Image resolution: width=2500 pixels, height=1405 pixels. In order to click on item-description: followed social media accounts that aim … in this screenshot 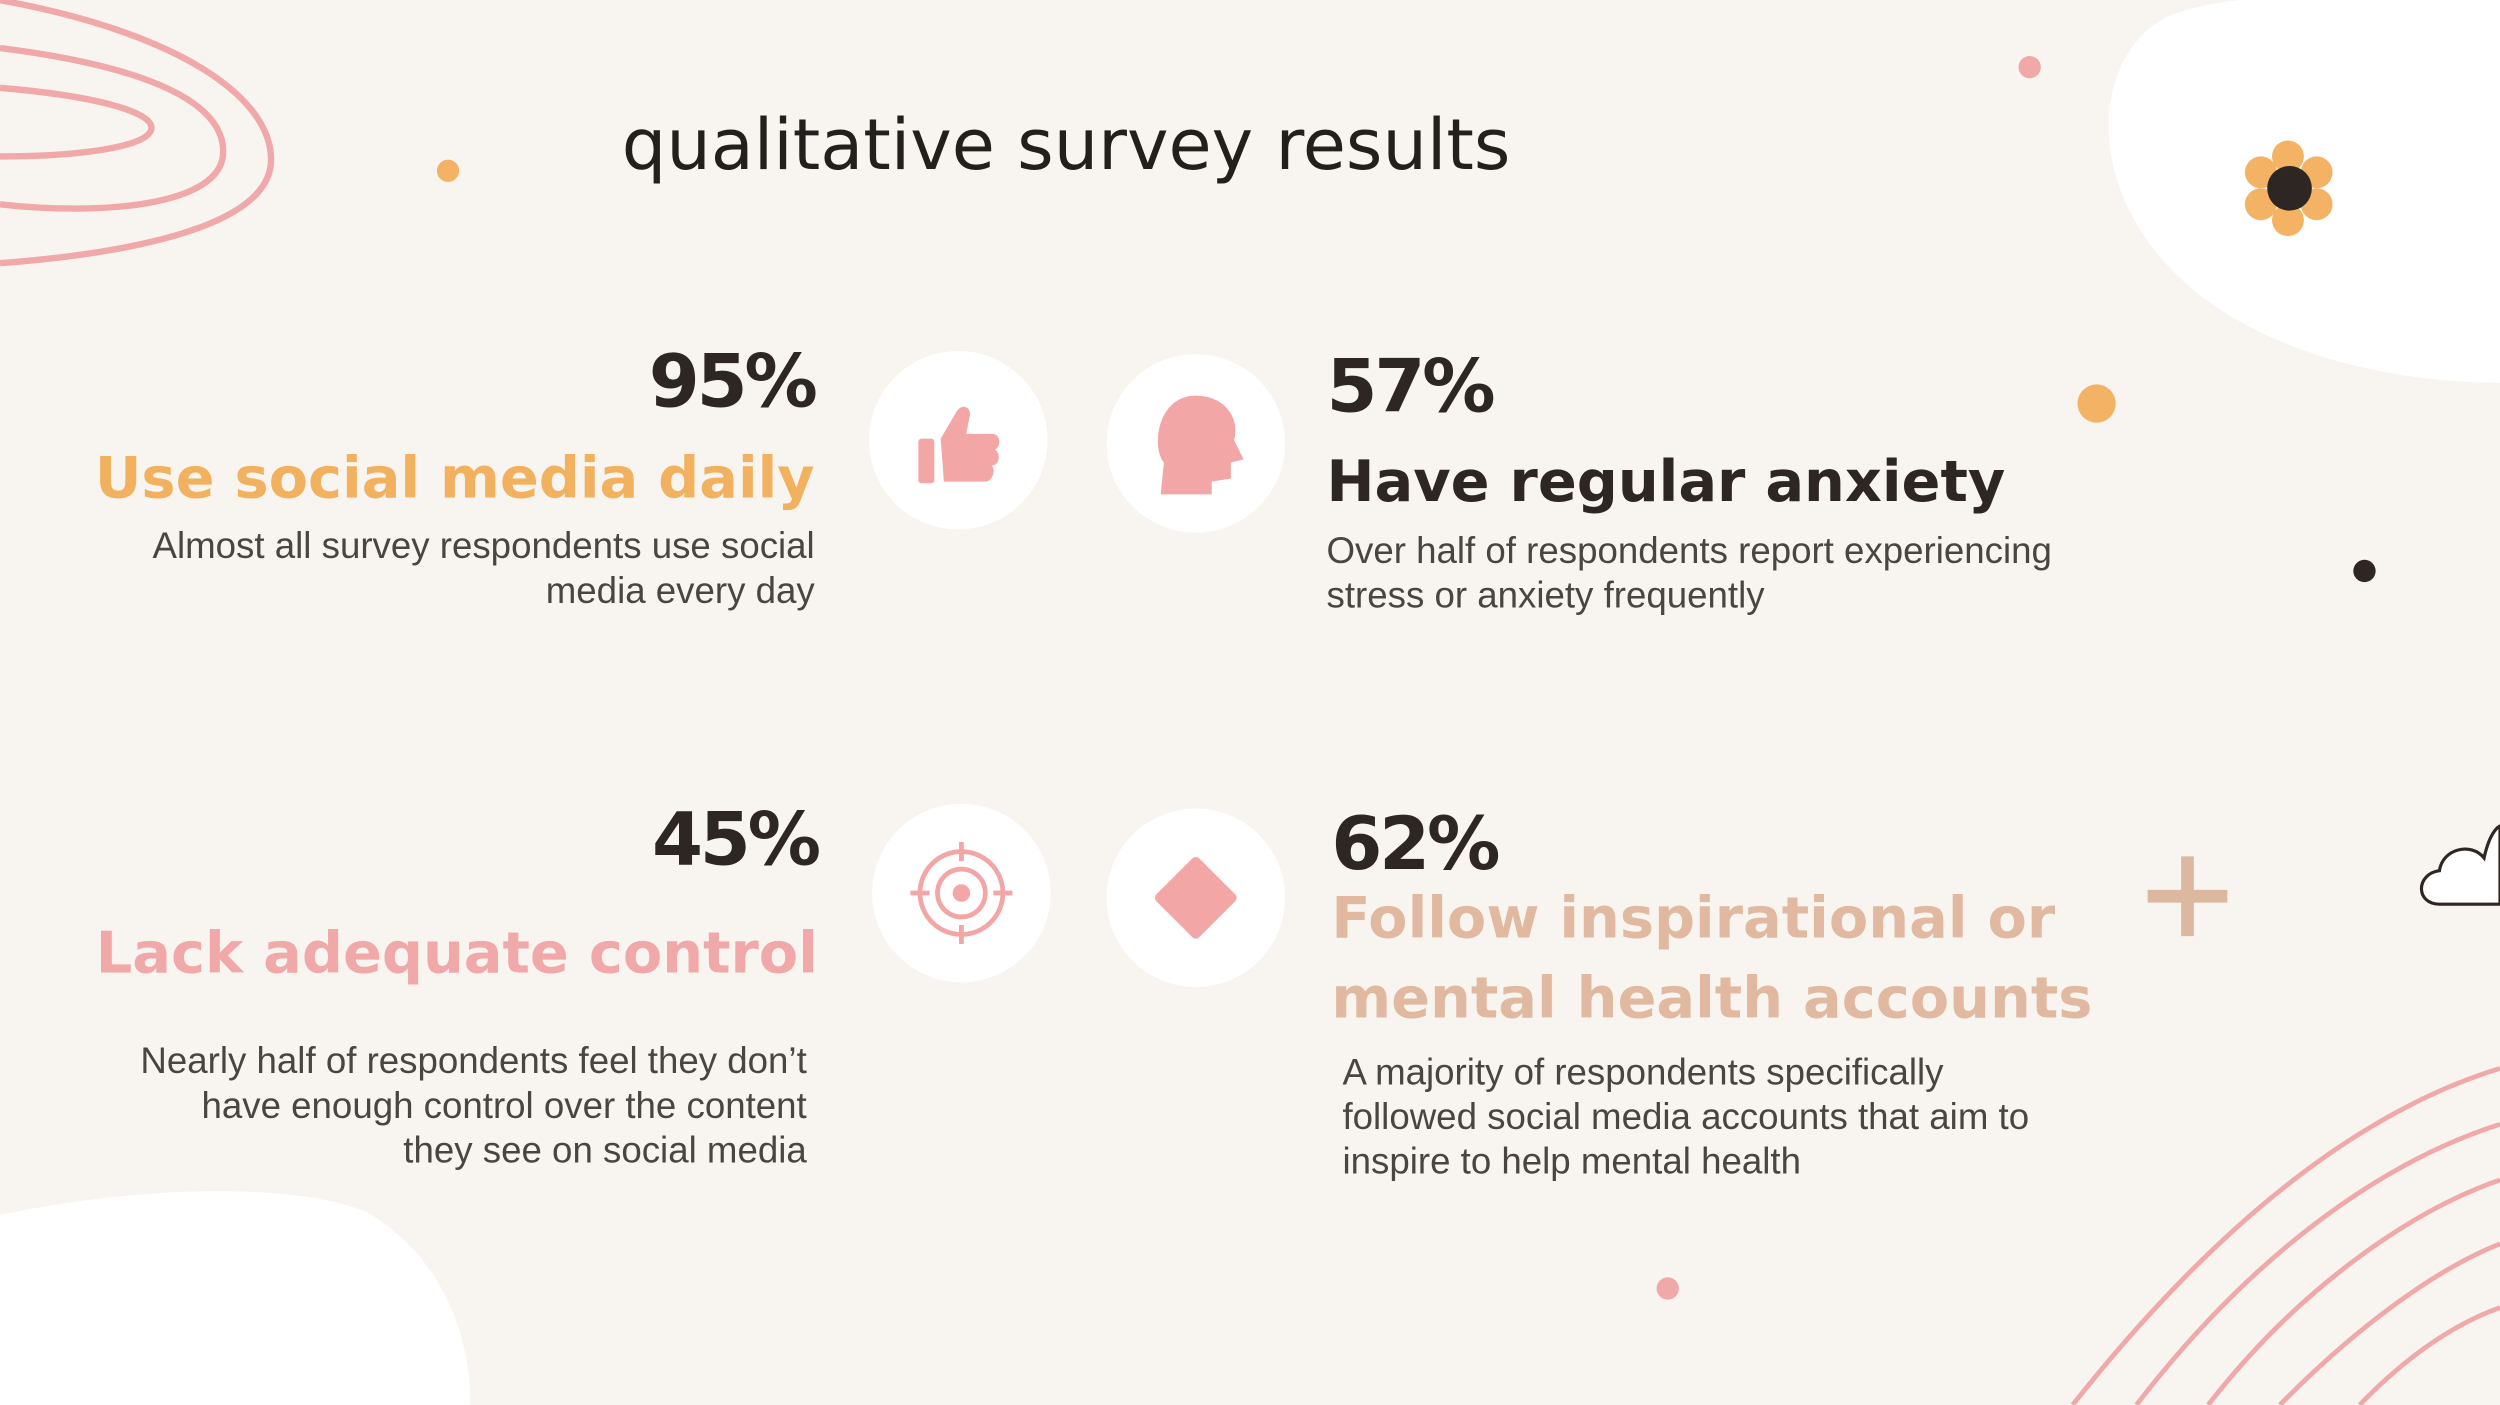, I will do `click(1685, 1116)`.